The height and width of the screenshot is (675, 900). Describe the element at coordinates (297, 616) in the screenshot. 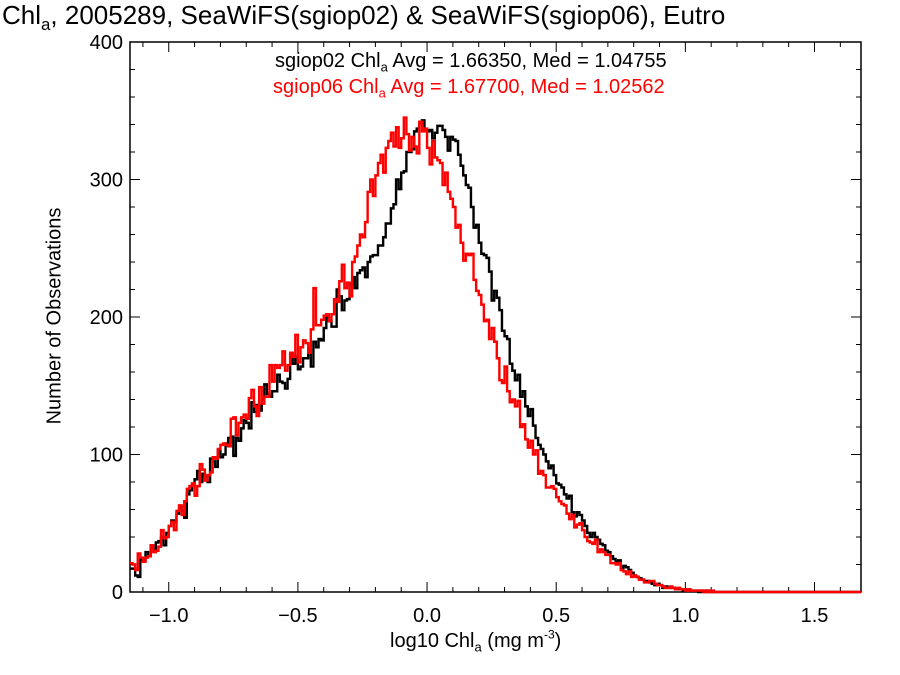

I see `x-tick-label: −0.5` at that location.